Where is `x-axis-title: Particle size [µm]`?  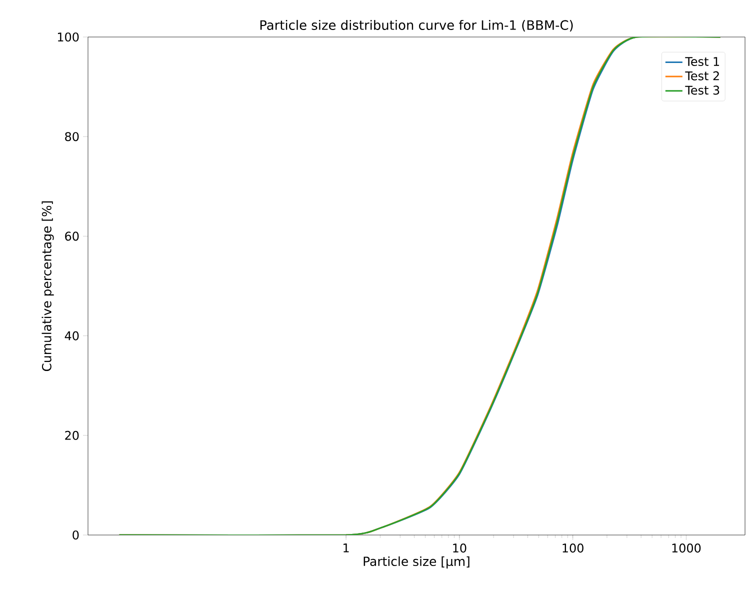
x-axis-title: Particle size [µm] is located at coordinates (417, 562).